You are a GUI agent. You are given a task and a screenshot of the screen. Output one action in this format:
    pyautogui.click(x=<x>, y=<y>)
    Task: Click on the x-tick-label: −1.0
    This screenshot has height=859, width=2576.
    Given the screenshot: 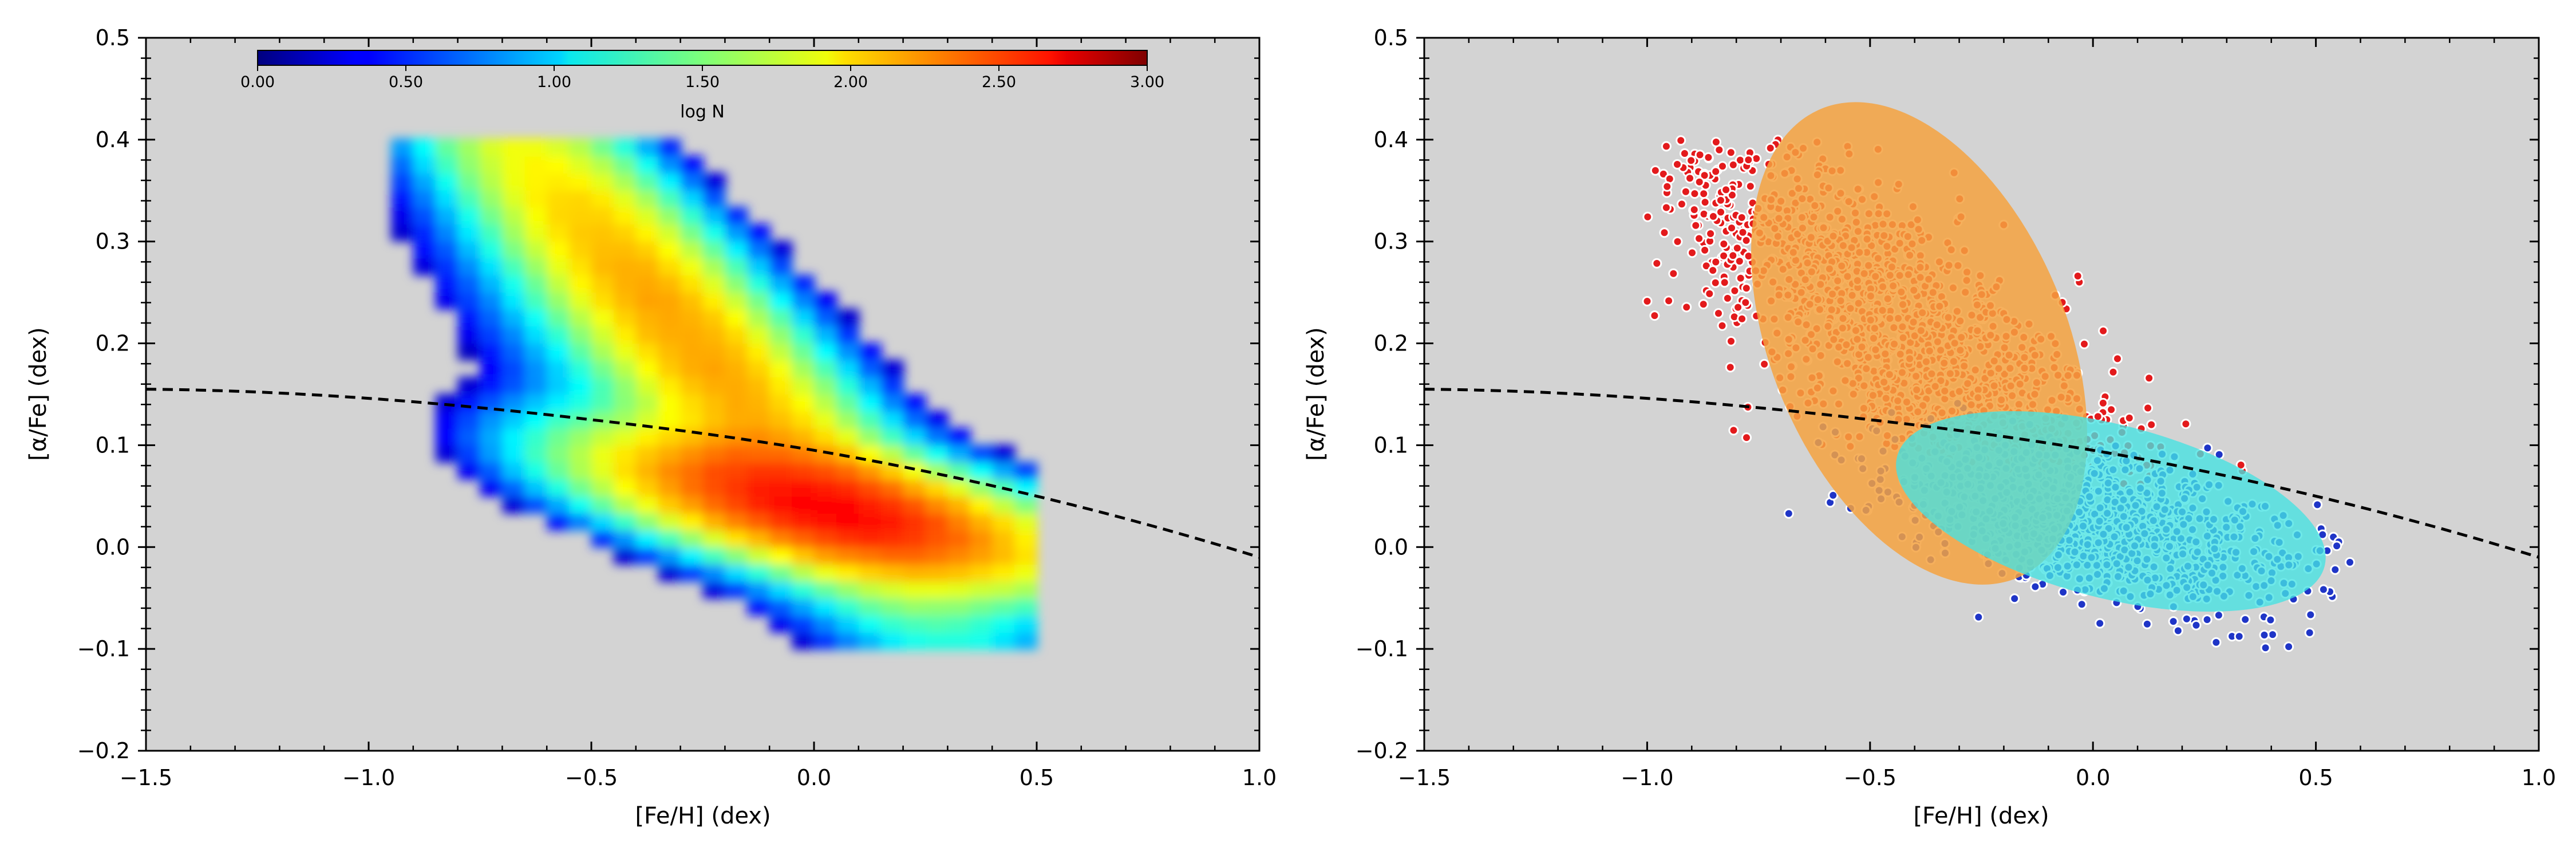 What is the action you would take?
    pyautogui.click(x=1647, y=777)
    